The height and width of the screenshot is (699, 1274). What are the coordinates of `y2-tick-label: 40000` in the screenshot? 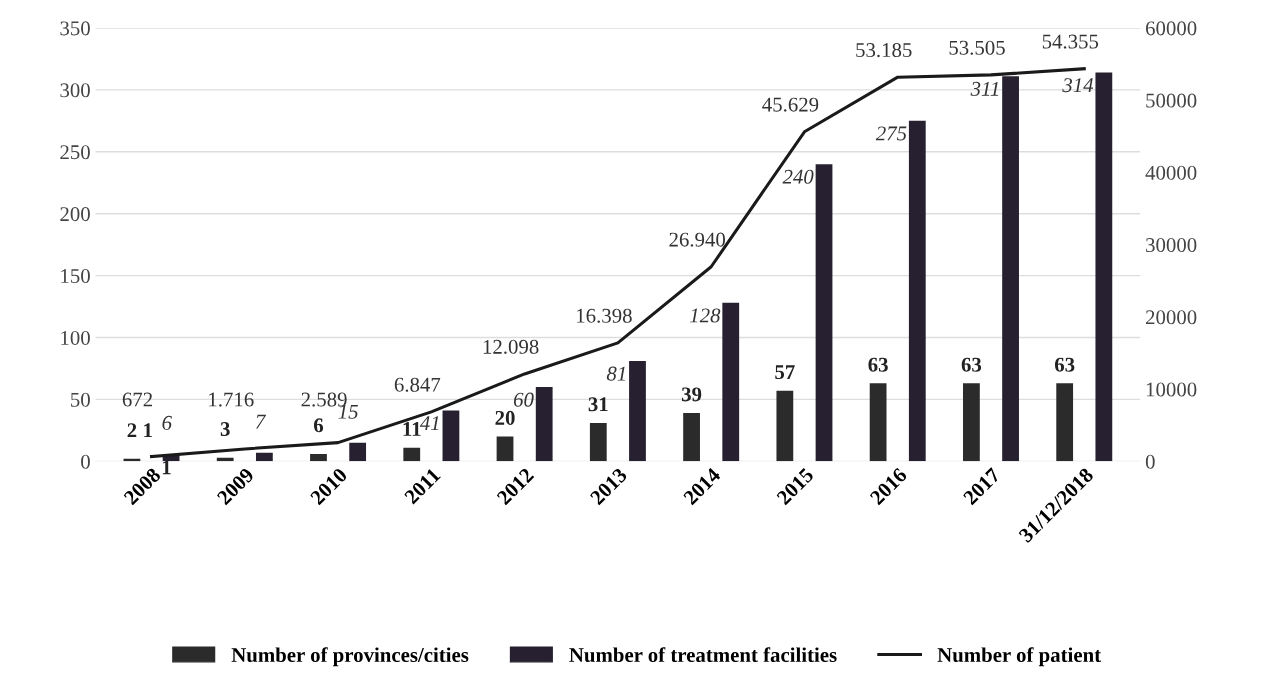 It's located at (1171, 172).